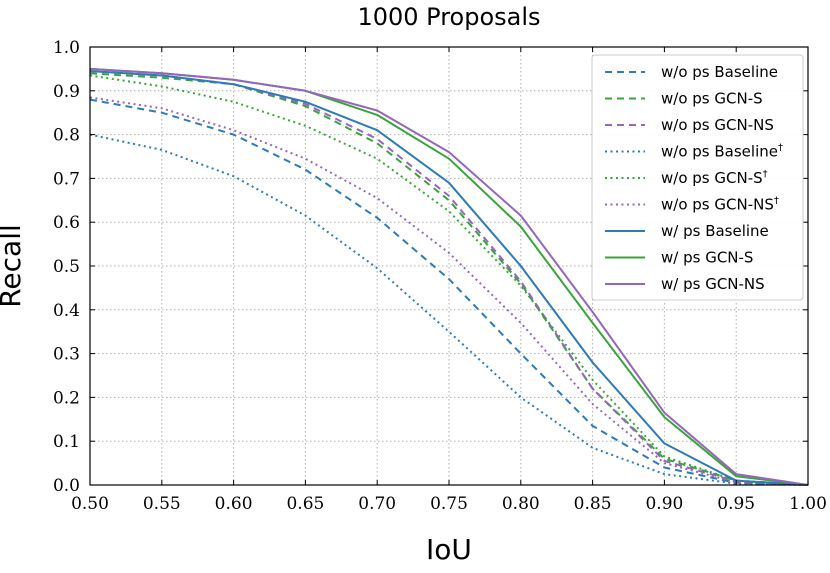  What do you see at coordinates (66, 442) in the screenshot?
I see `y-tick-label: 0.1` at bounding box center [66, 442].